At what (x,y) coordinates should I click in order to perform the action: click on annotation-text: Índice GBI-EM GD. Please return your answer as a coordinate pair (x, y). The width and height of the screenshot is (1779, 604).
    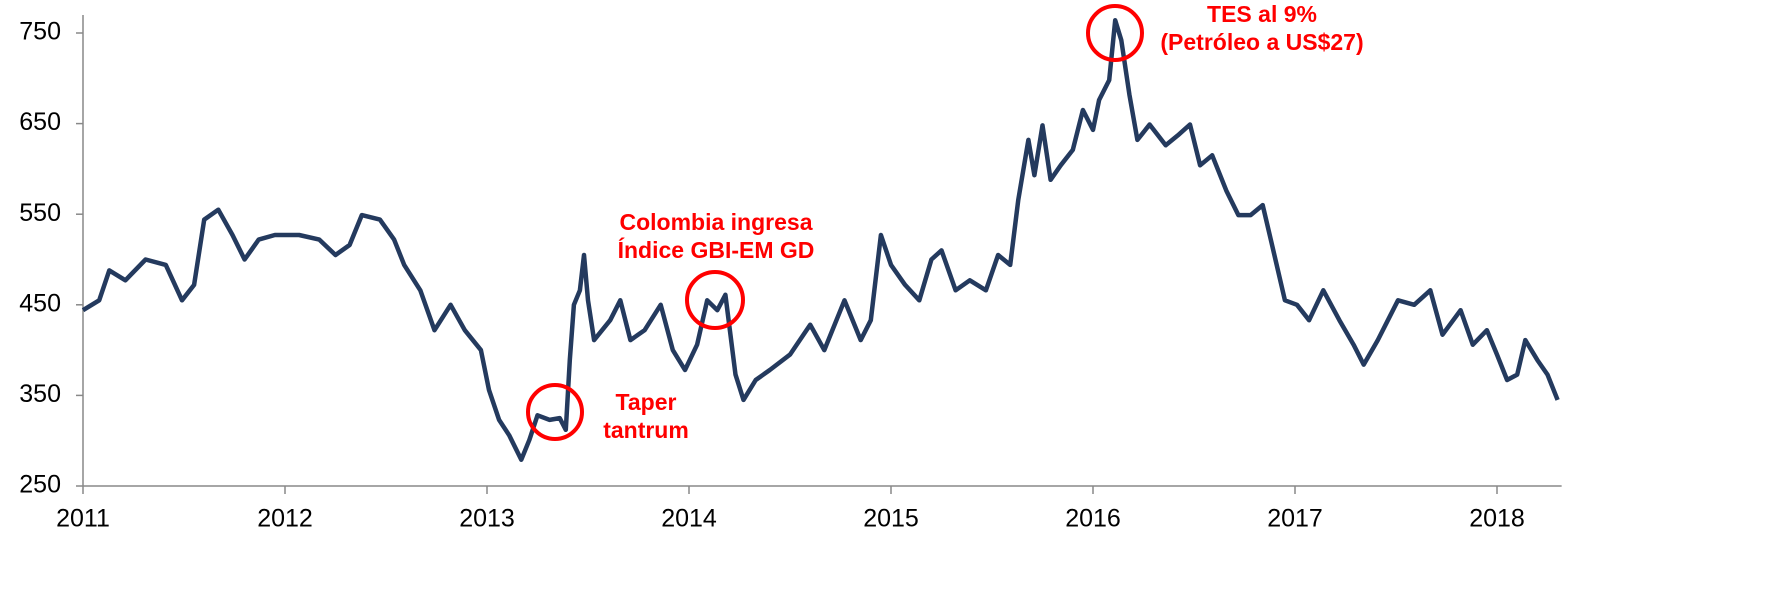
    Looking at the image, I should click on (716, 249).